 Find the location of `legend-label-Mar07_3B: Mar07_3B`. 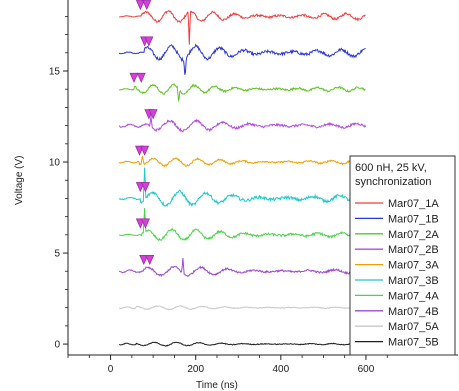

legend-label-Mar07_3B: Mar07_3B is located at coordinates (413, 281).